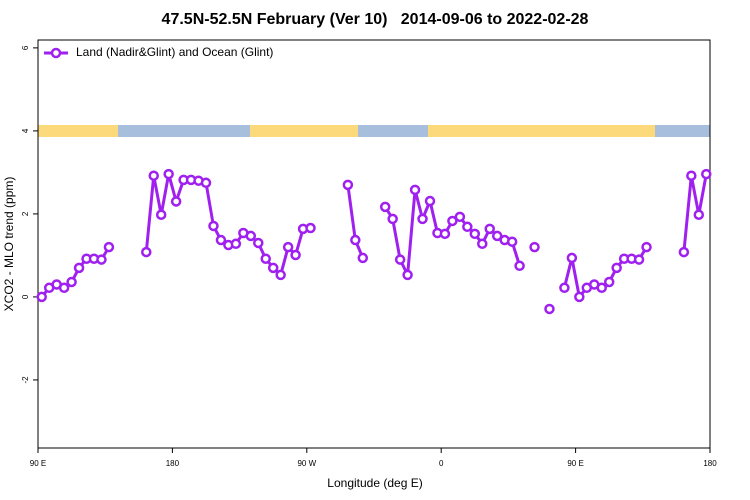  I want to click on y-tick-label: -2, so click(25, 380).